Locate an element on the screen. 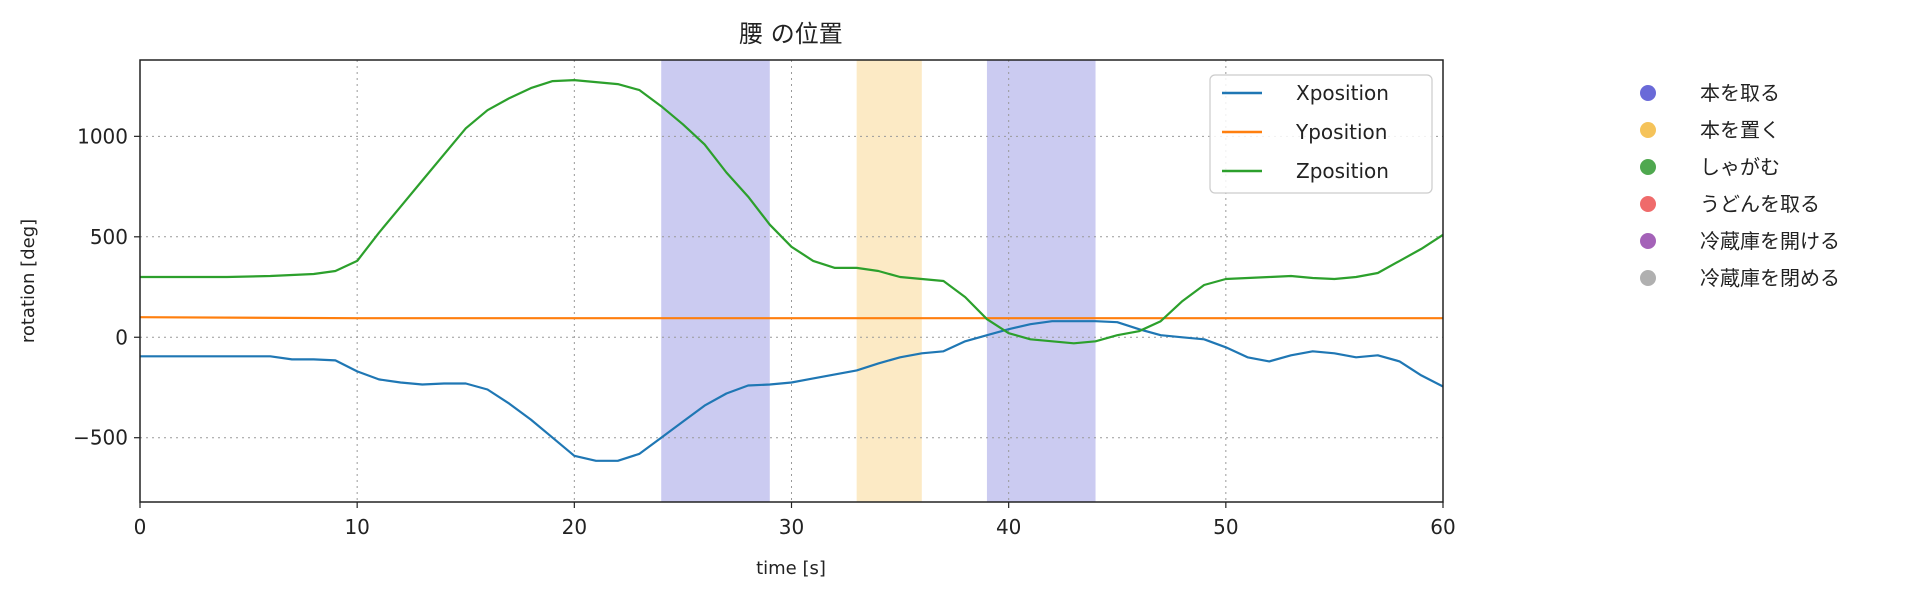 The height and width of the screenshot is (595, 1920). activity-legend-label-2: しゃがむ is located at coordinates (1740, 167).